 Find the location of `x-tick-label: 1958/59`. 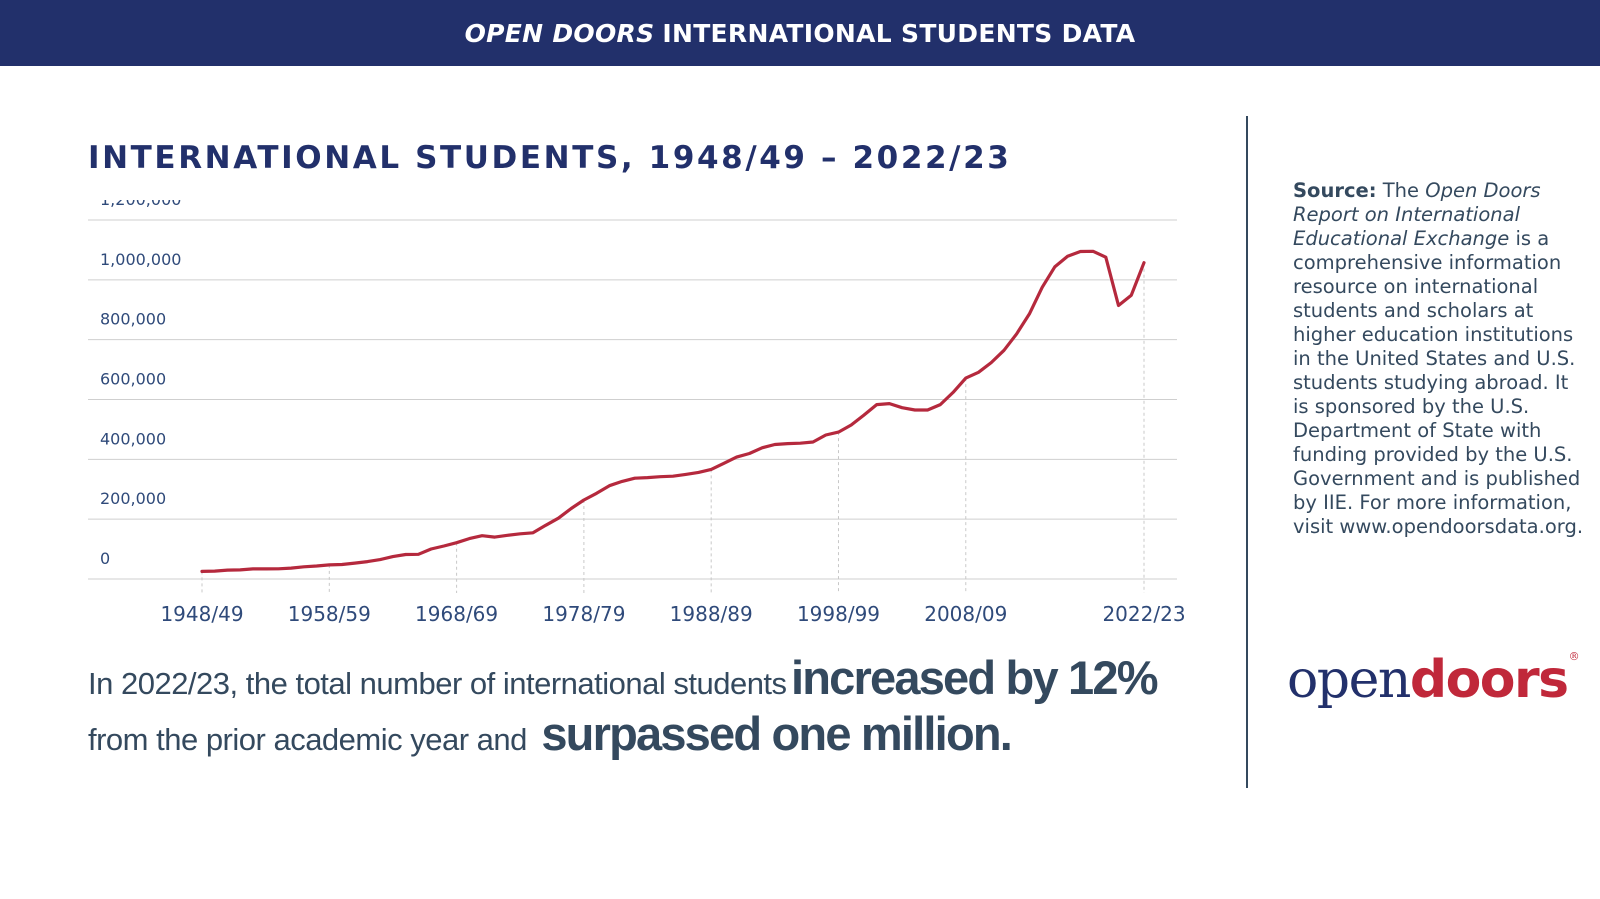

x-tick-label: 1958/59 is located at coordinates (329, 614).